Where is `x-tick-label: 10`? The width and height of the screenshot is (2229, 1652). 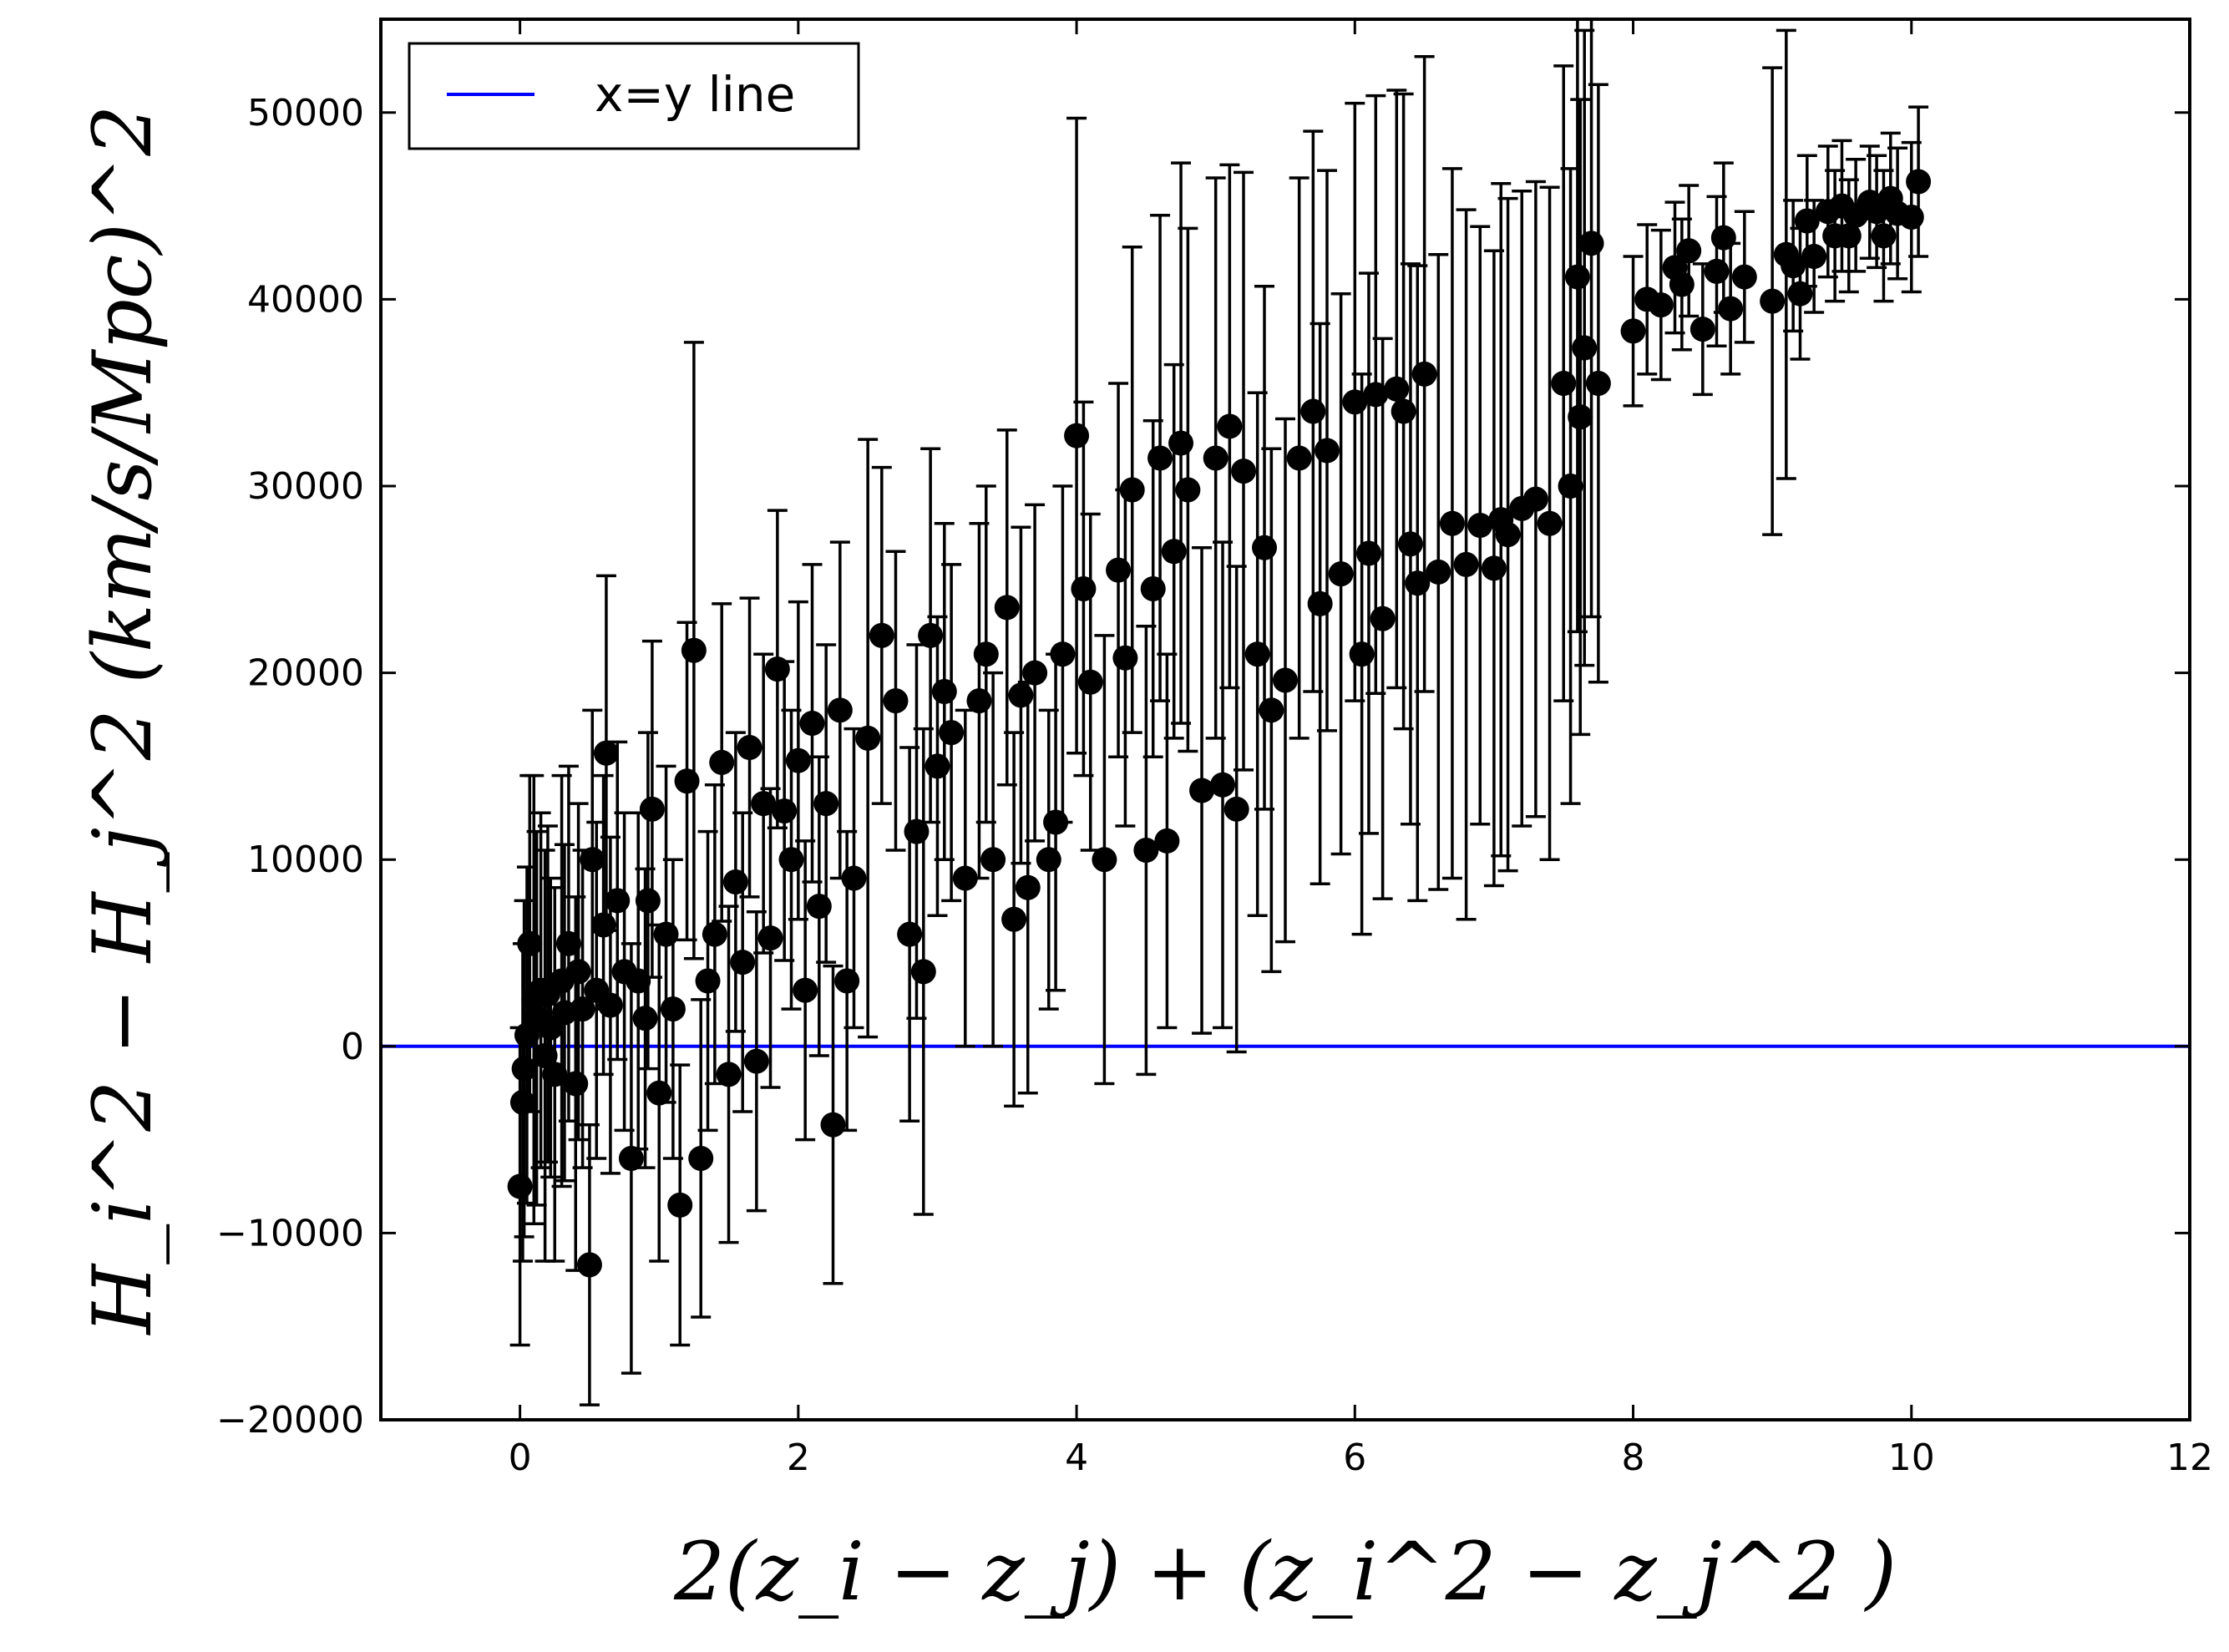
x-tick-label: 10 is located at coordinates (1911, 1458).